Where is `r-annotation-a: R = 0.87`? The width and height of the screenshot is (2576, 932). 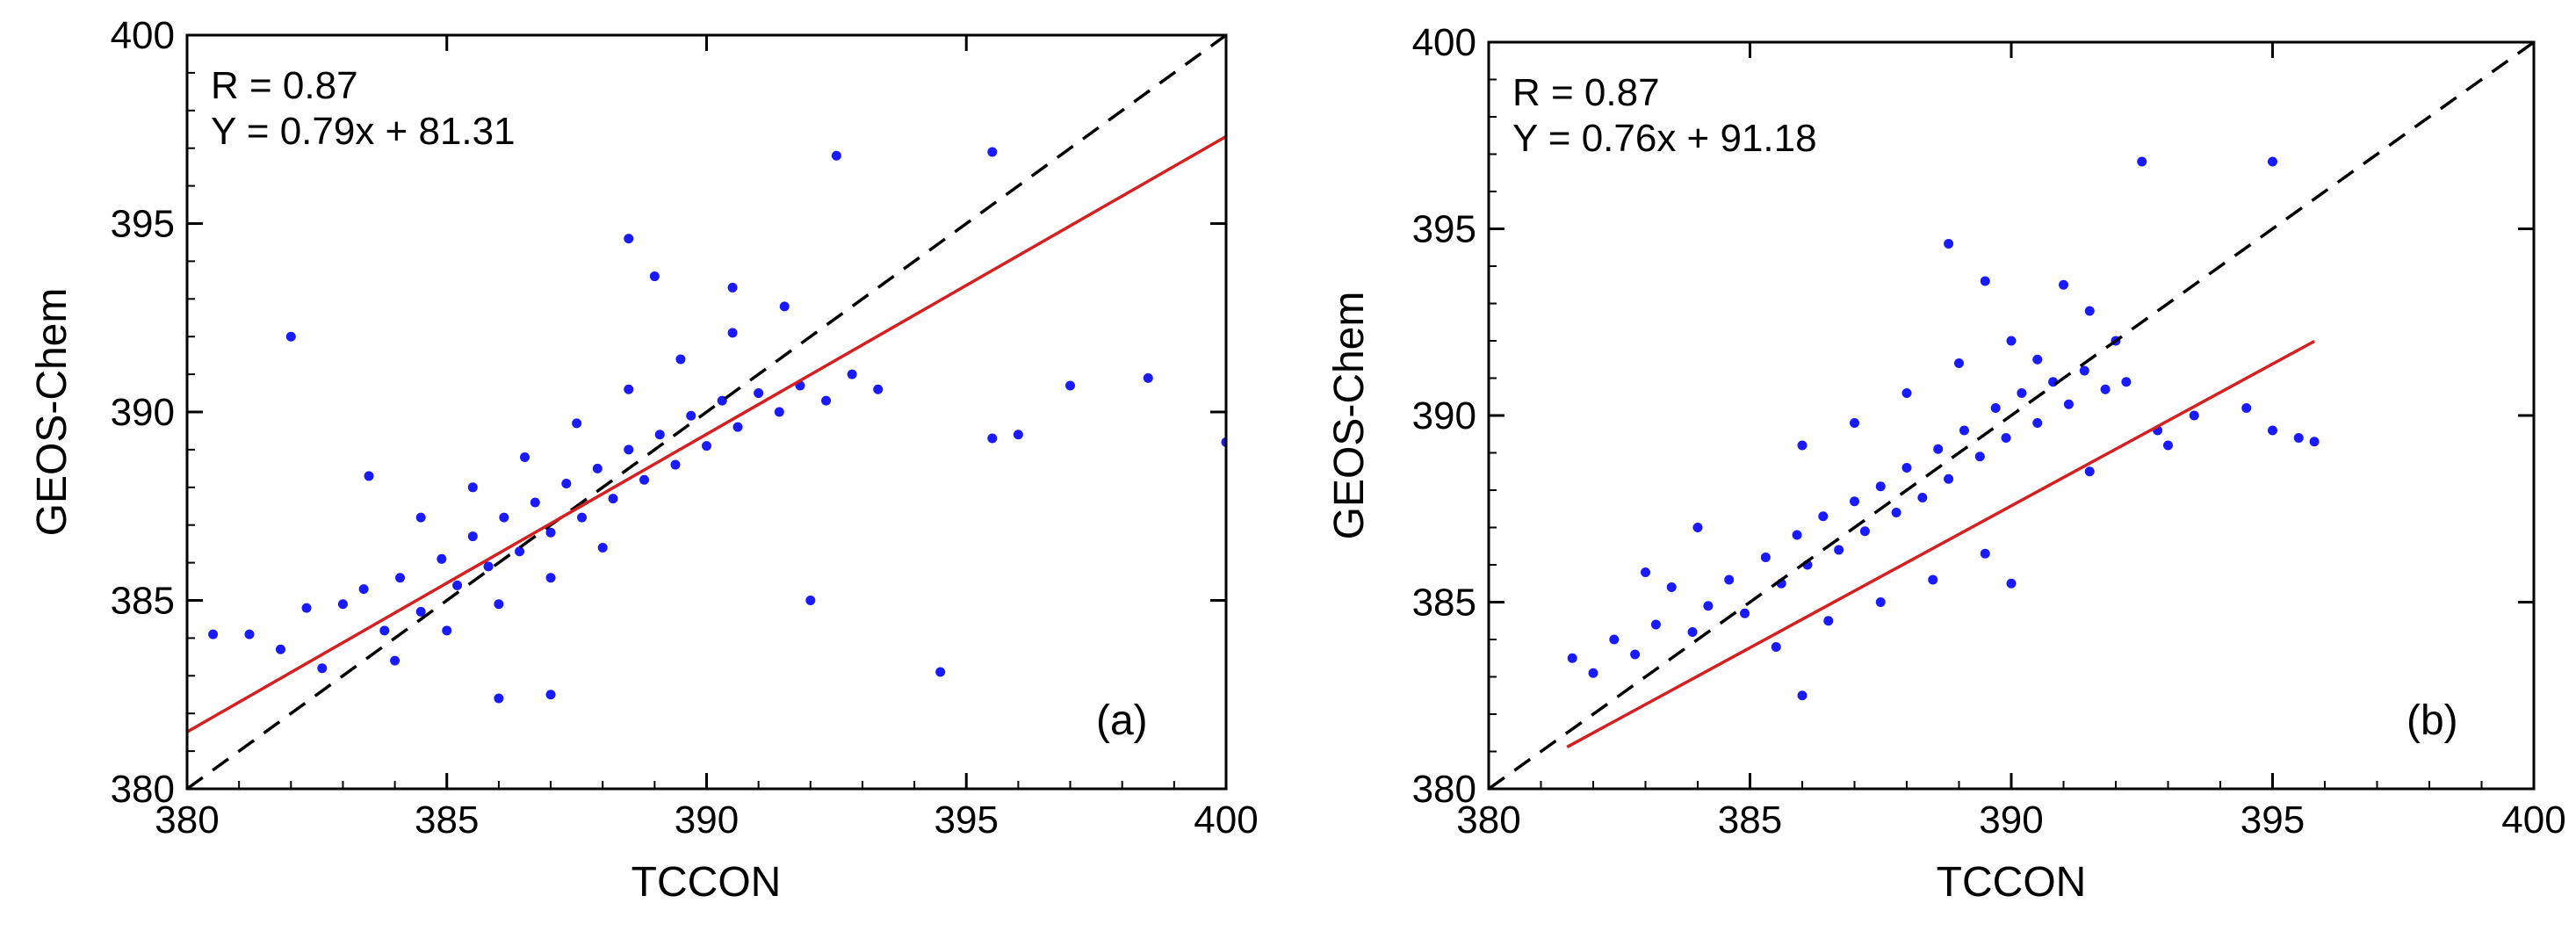
r-annotation-a: R = 0.87 is located at coordinates (284, 85).